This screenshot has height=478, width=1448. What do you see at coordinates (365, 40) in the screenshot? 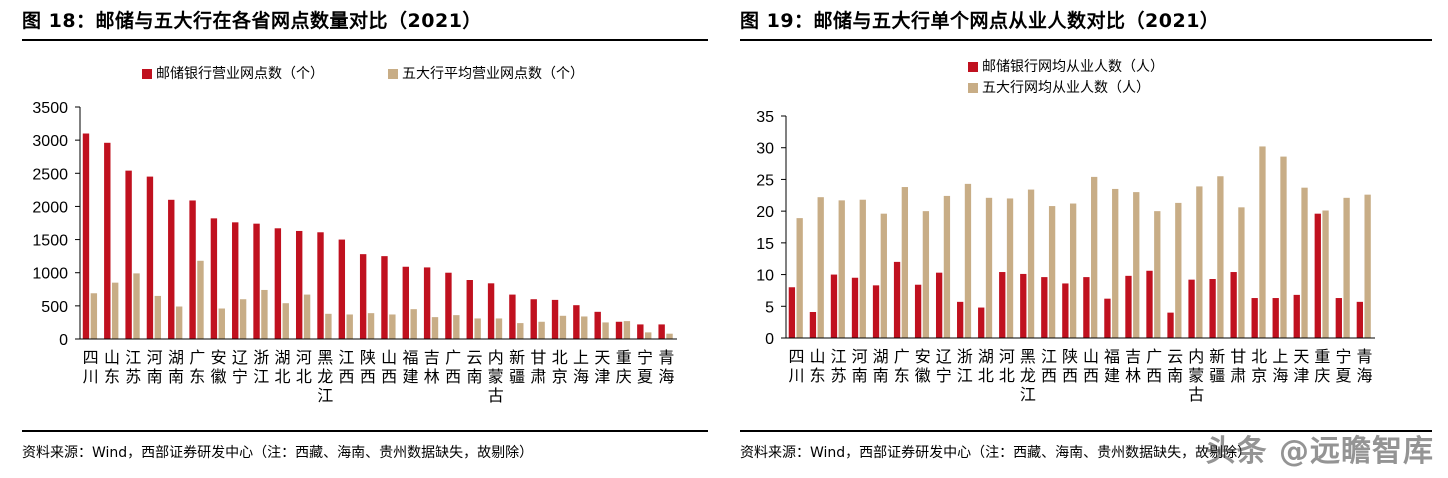
I see `top-rule` at bounding box center [365, 40].